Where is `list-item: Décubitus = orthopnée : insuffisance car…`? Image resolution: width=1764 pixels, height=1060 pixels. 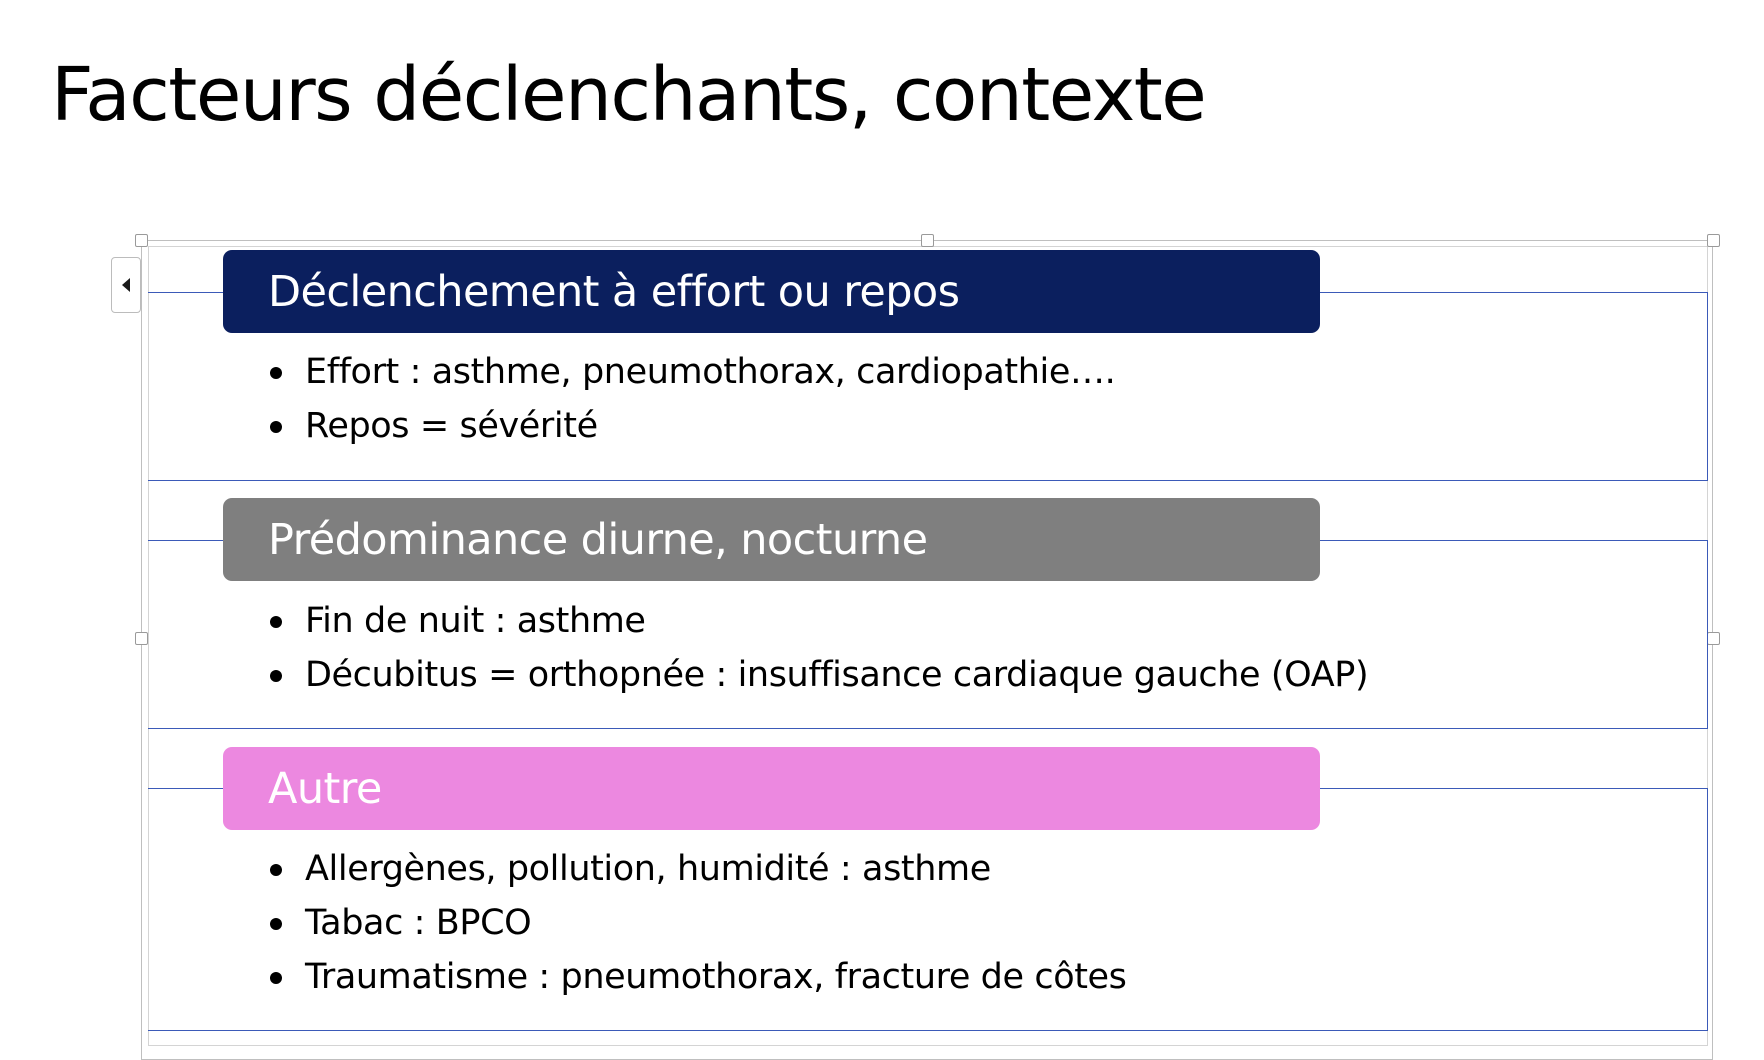 list-item: Décubitus = orthopnée : insuffisance car… is located at coordinates (684, 675).